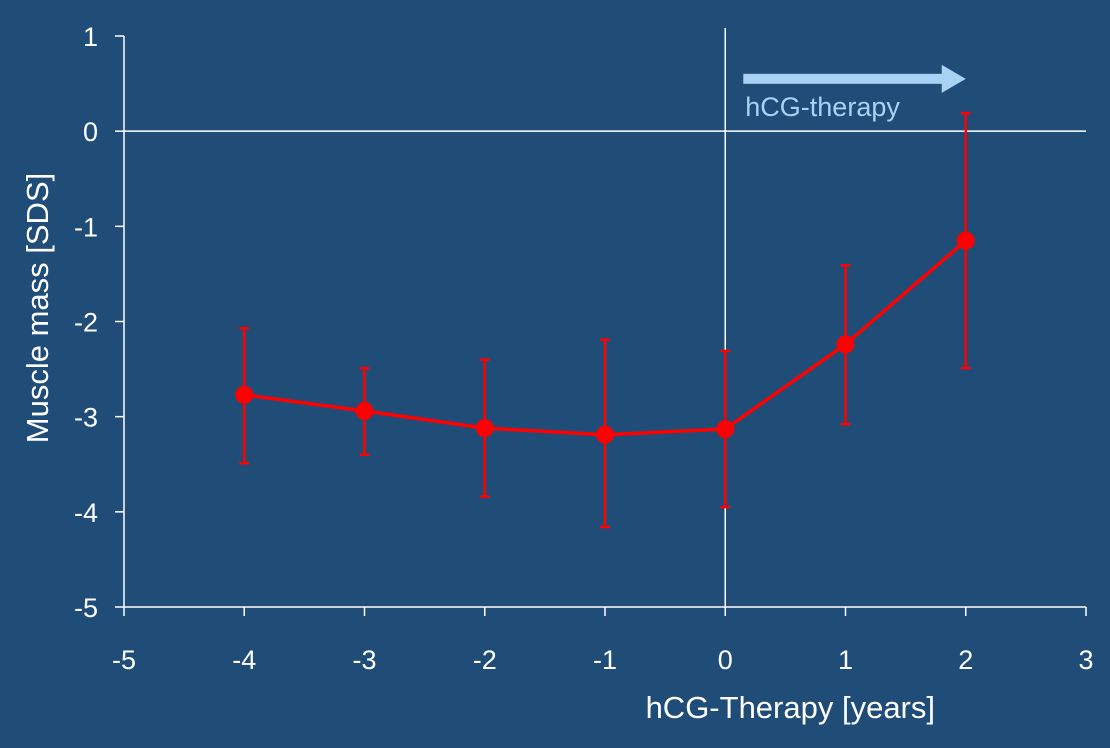 The width and height of the screenshot is (1110, 748). I want to click on annotation: hCG-therapy, so click(854, 93).